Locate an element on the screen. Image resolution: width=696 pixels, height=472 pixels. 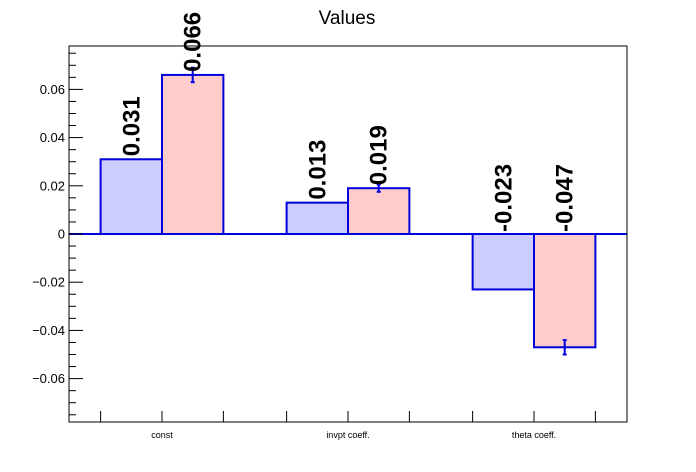
data-label-2-0: -0.023 is located at coordinates (503, 198).